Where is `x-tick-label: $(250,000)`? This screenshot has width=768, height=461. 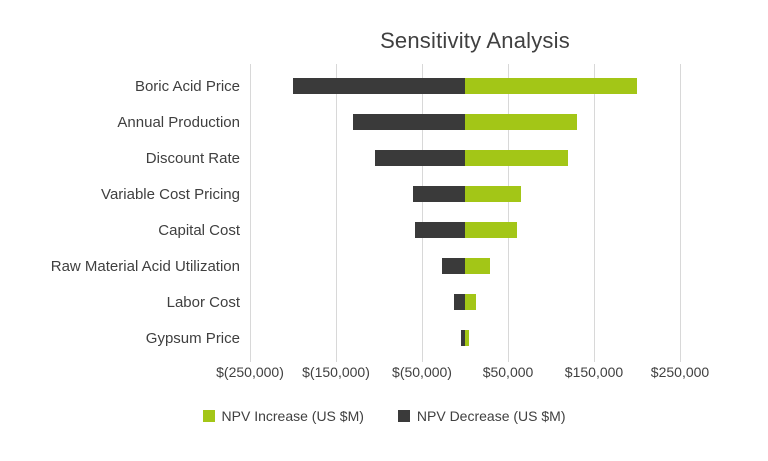 x-tick-label: $(250,000) is located at coordinates (250, 372).